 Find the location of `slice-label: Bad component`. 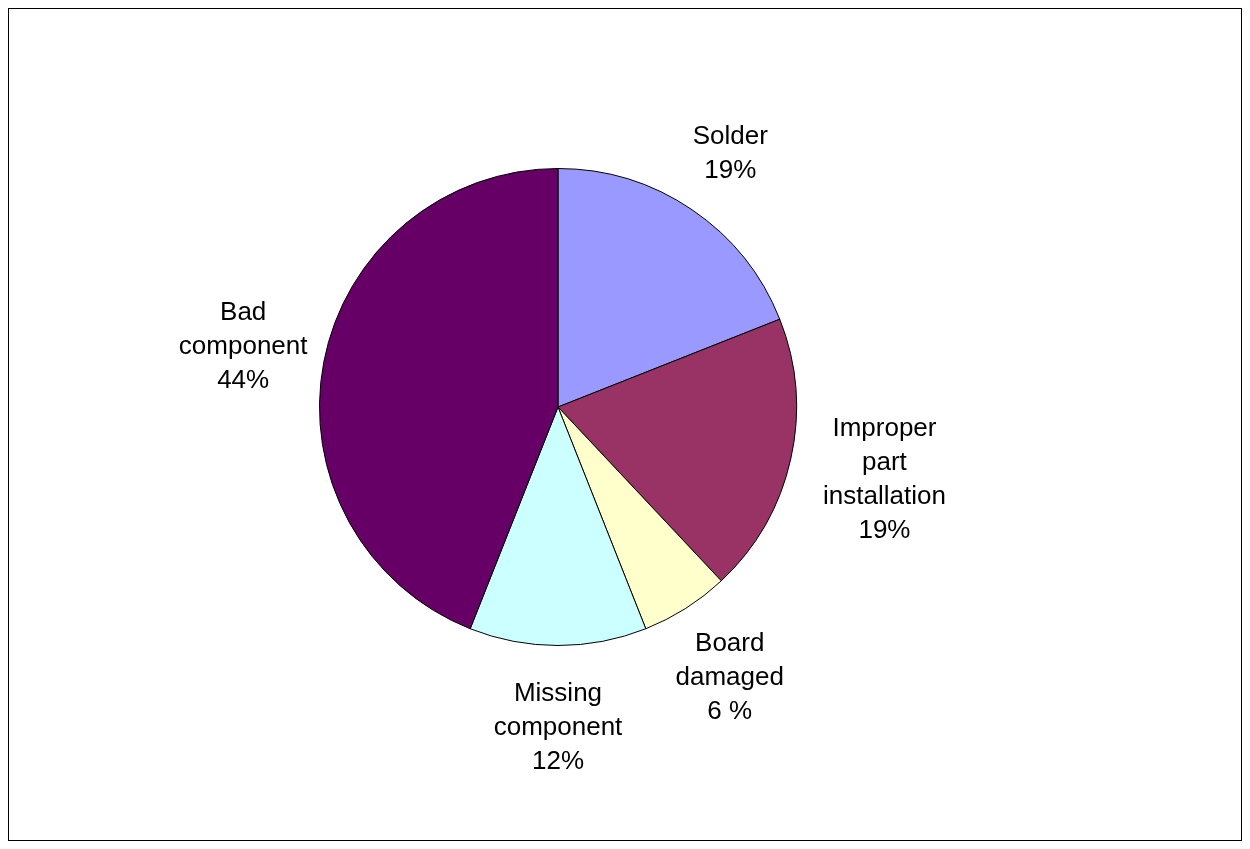

slice-label: Bad component is located at coordinates (243, 328).